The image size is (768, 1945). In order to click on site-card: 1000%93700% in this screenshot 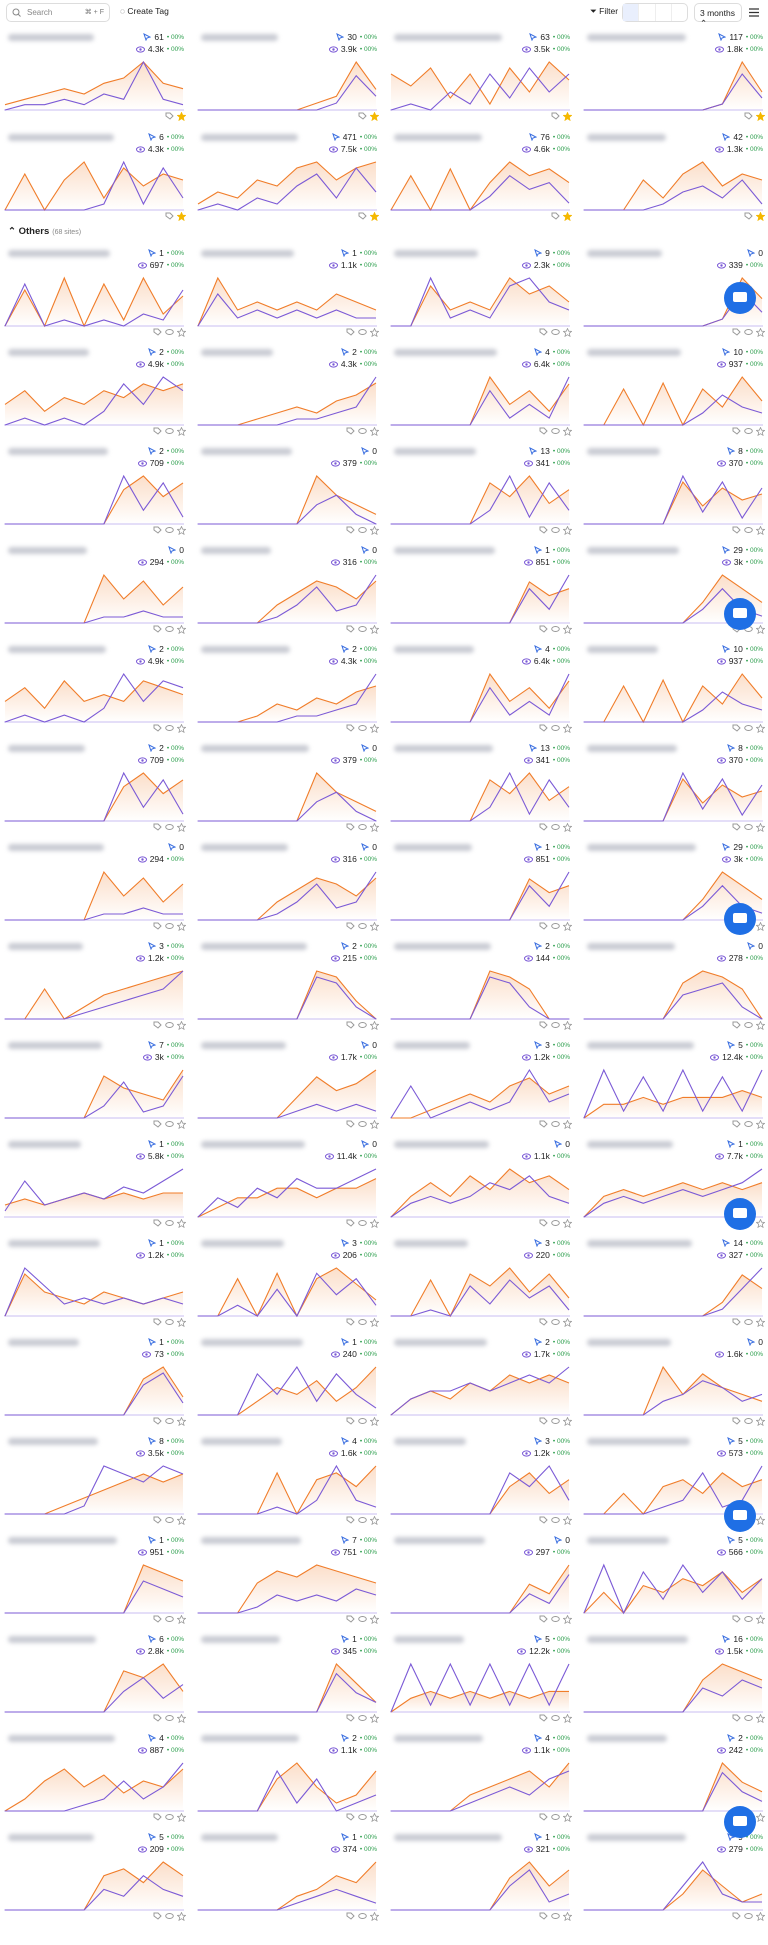, I will do `click(675, 391)`.